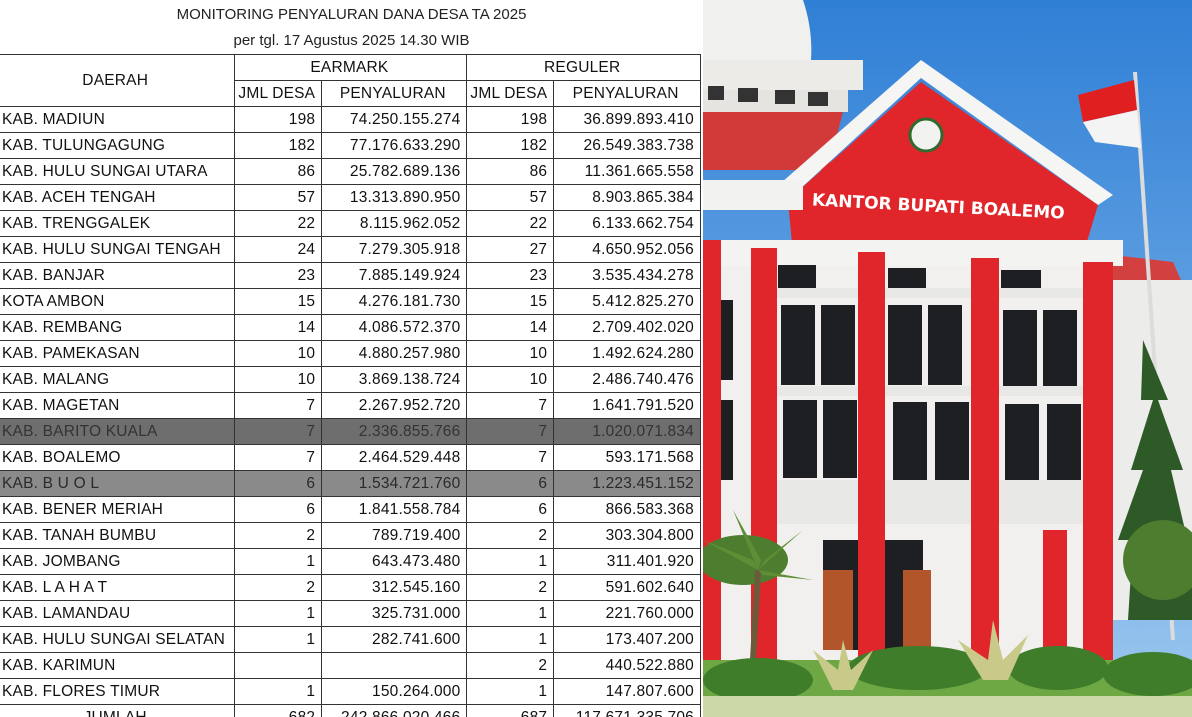 This screenshot has height=717, width=1192. What do you see at coordinates (627, 710) in the screenshot?
I see `table-cell: 117.671.335.706` at bounding box center [627, 710].